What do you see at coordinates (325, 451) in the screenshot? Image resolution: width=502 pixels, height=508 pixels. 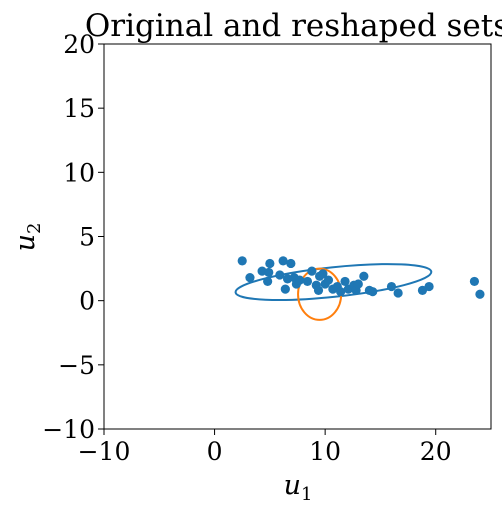 I see `x-tick-label: 10` at bounding box center [325, 451].